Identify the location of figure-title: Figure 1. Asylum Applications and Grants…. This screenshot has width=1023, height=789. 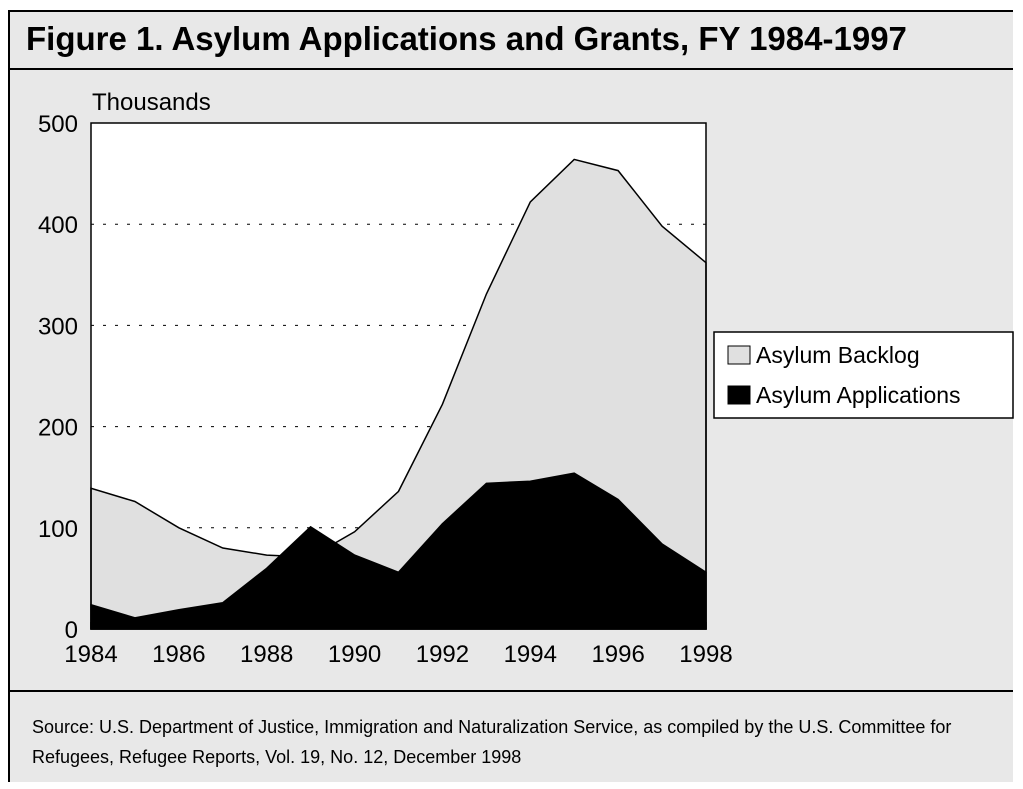
(466, 38).